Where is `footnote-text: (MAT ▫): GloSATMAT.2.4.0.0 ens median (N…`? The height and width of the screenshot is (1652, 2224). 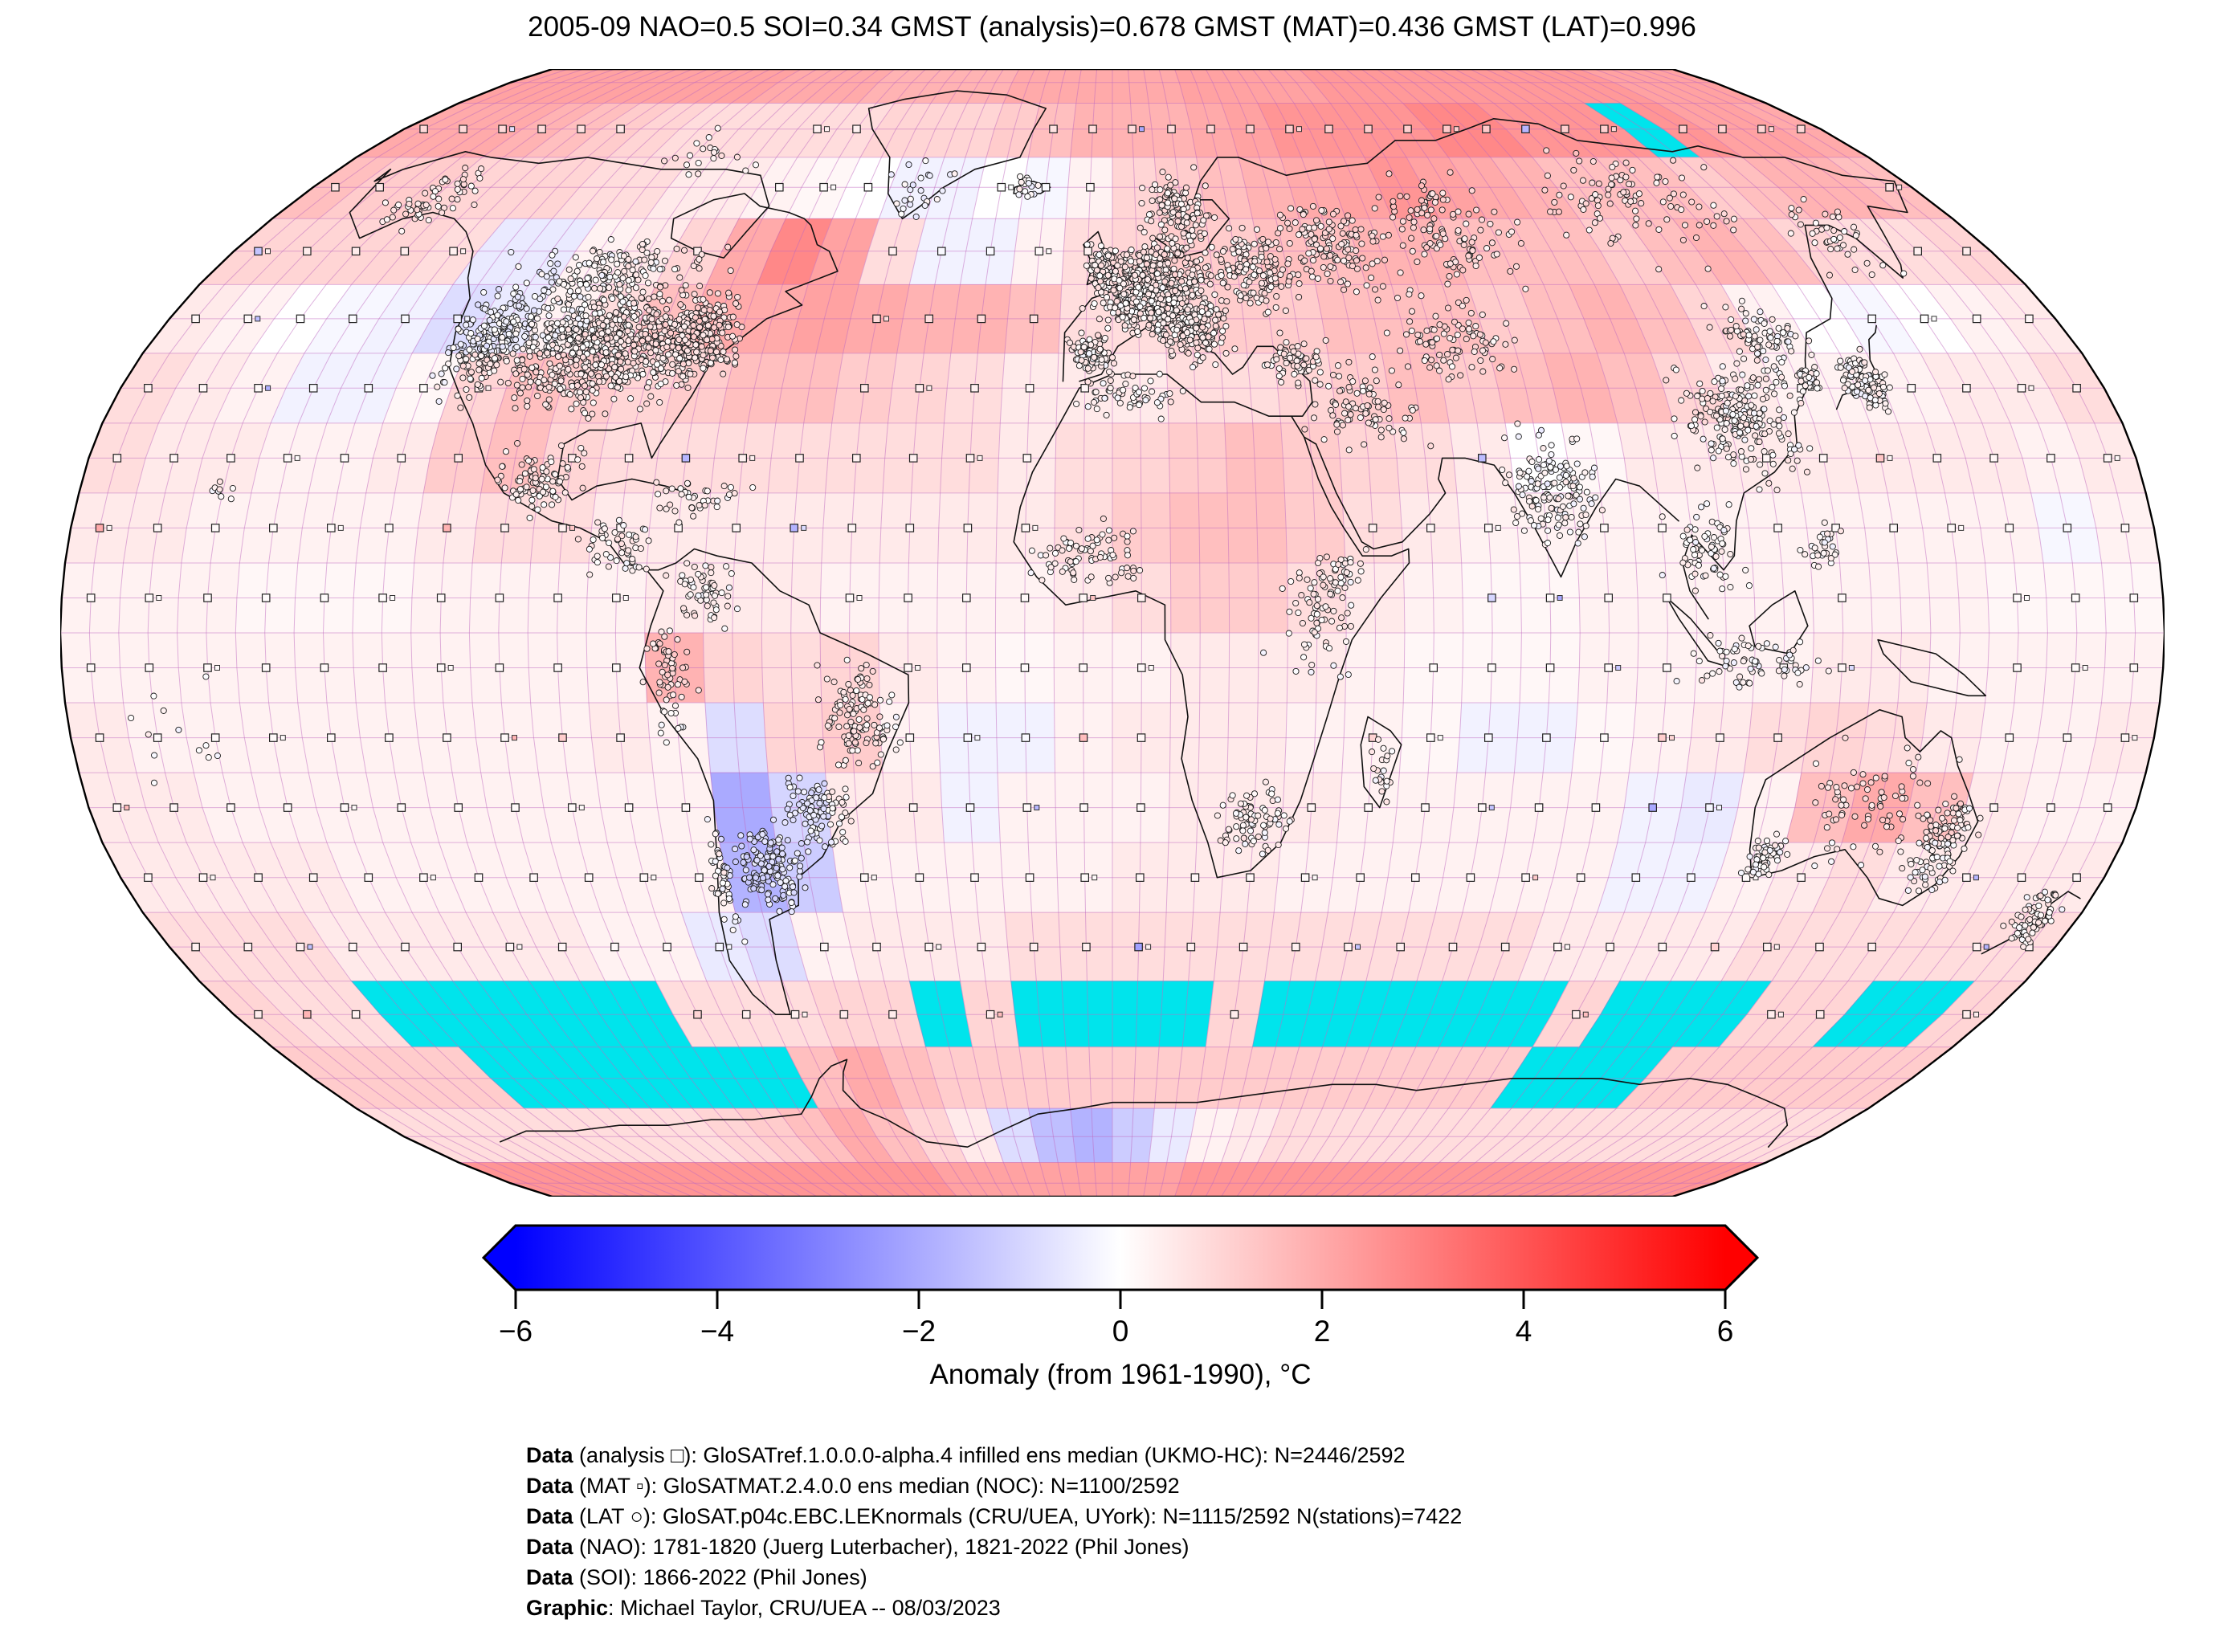
footnote-text: (MAT ▫): GloSATMAT.2.4.0.0 ens median (N… is located at coordinates (876, 1486).